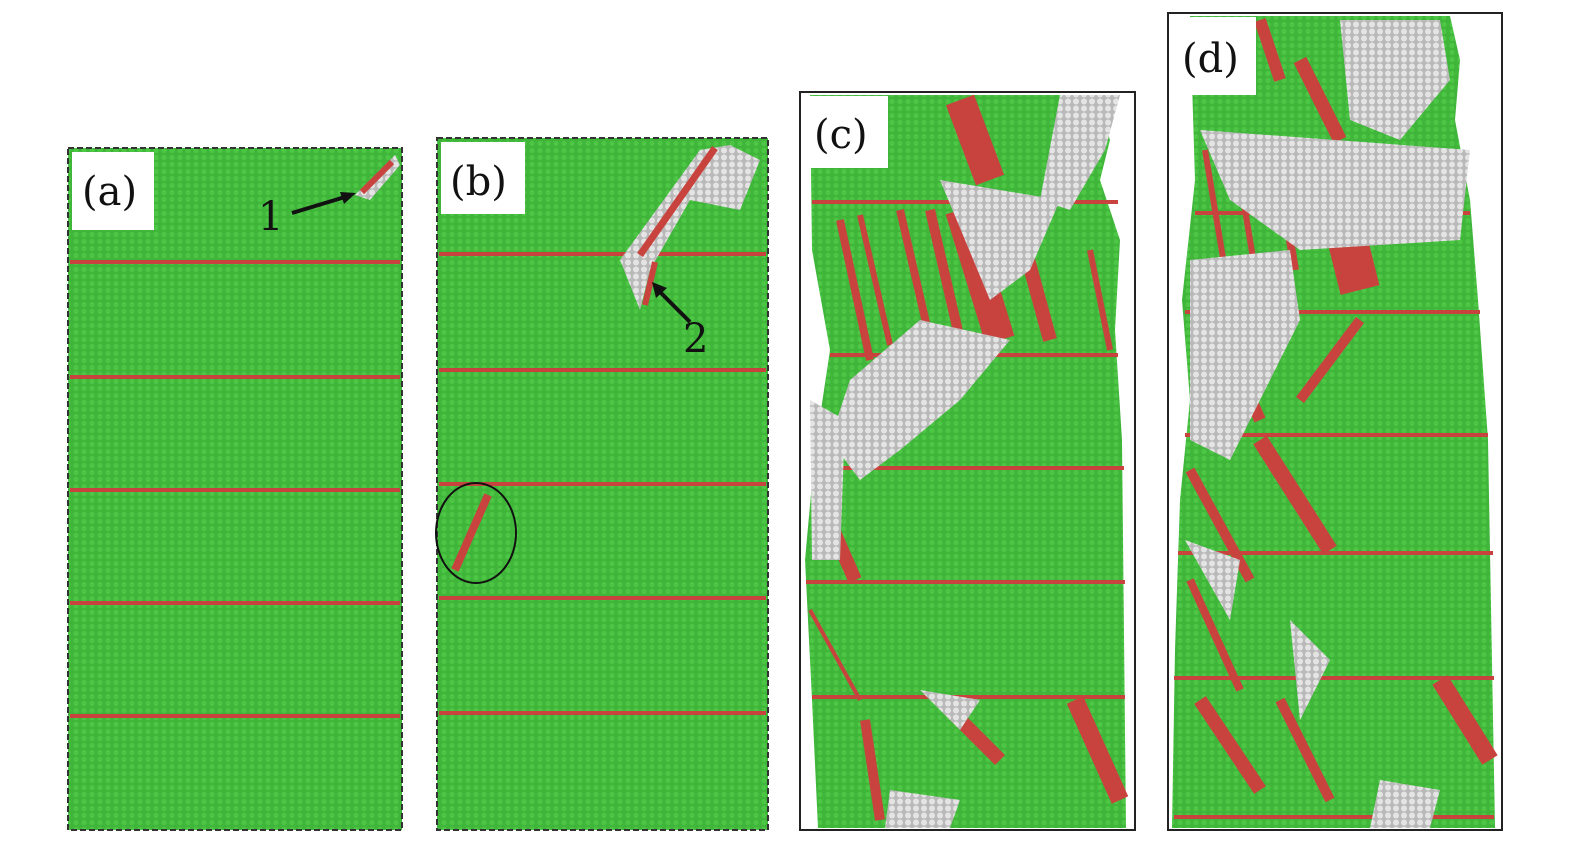 The width and height of the screenshot is (1575, 846). What do you see at coordinates (270, 217) in the screenshot?
I see `annotation: 1` at bounding box center [270, 217].